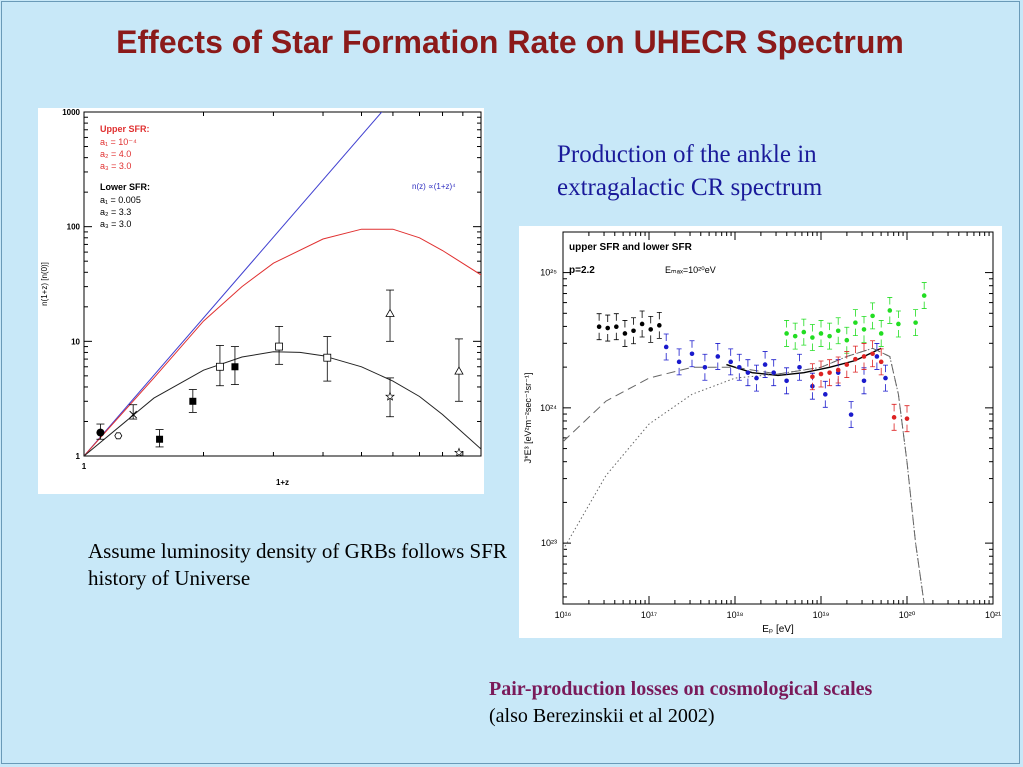  What do you see at coordinates (821, 615) in the screenshot?
I see `x-tick-label: 10¹⁹` at bounding box center [821, 615].